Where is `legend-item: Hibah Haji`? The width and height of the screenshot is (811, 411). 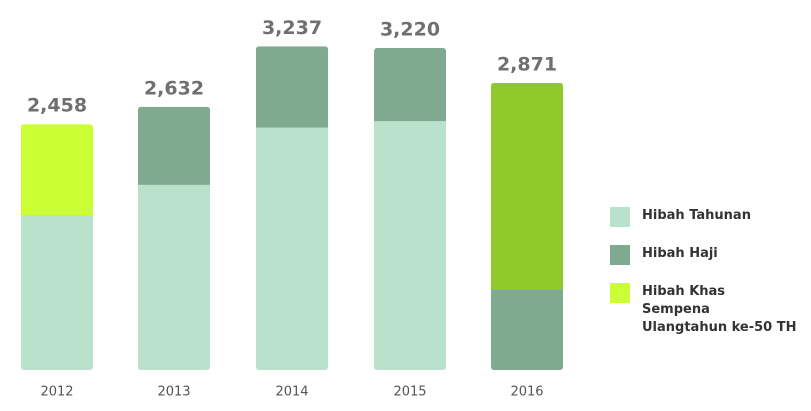 legend-item: Hibah Haji is located at coordinates (710, 255).